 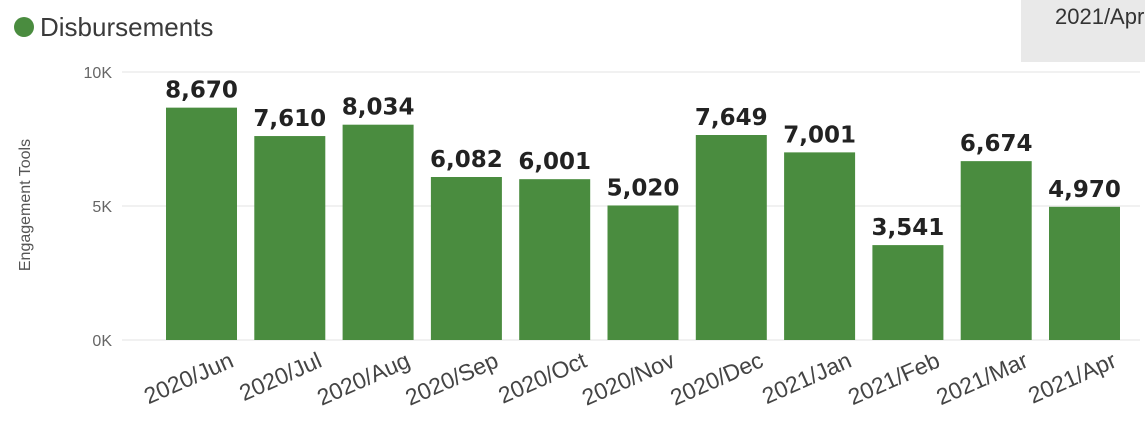 What do you see at coordinates (643, 188) in the screenshot?
I see `data-label: 5,020` at bounding box center [643, 188].